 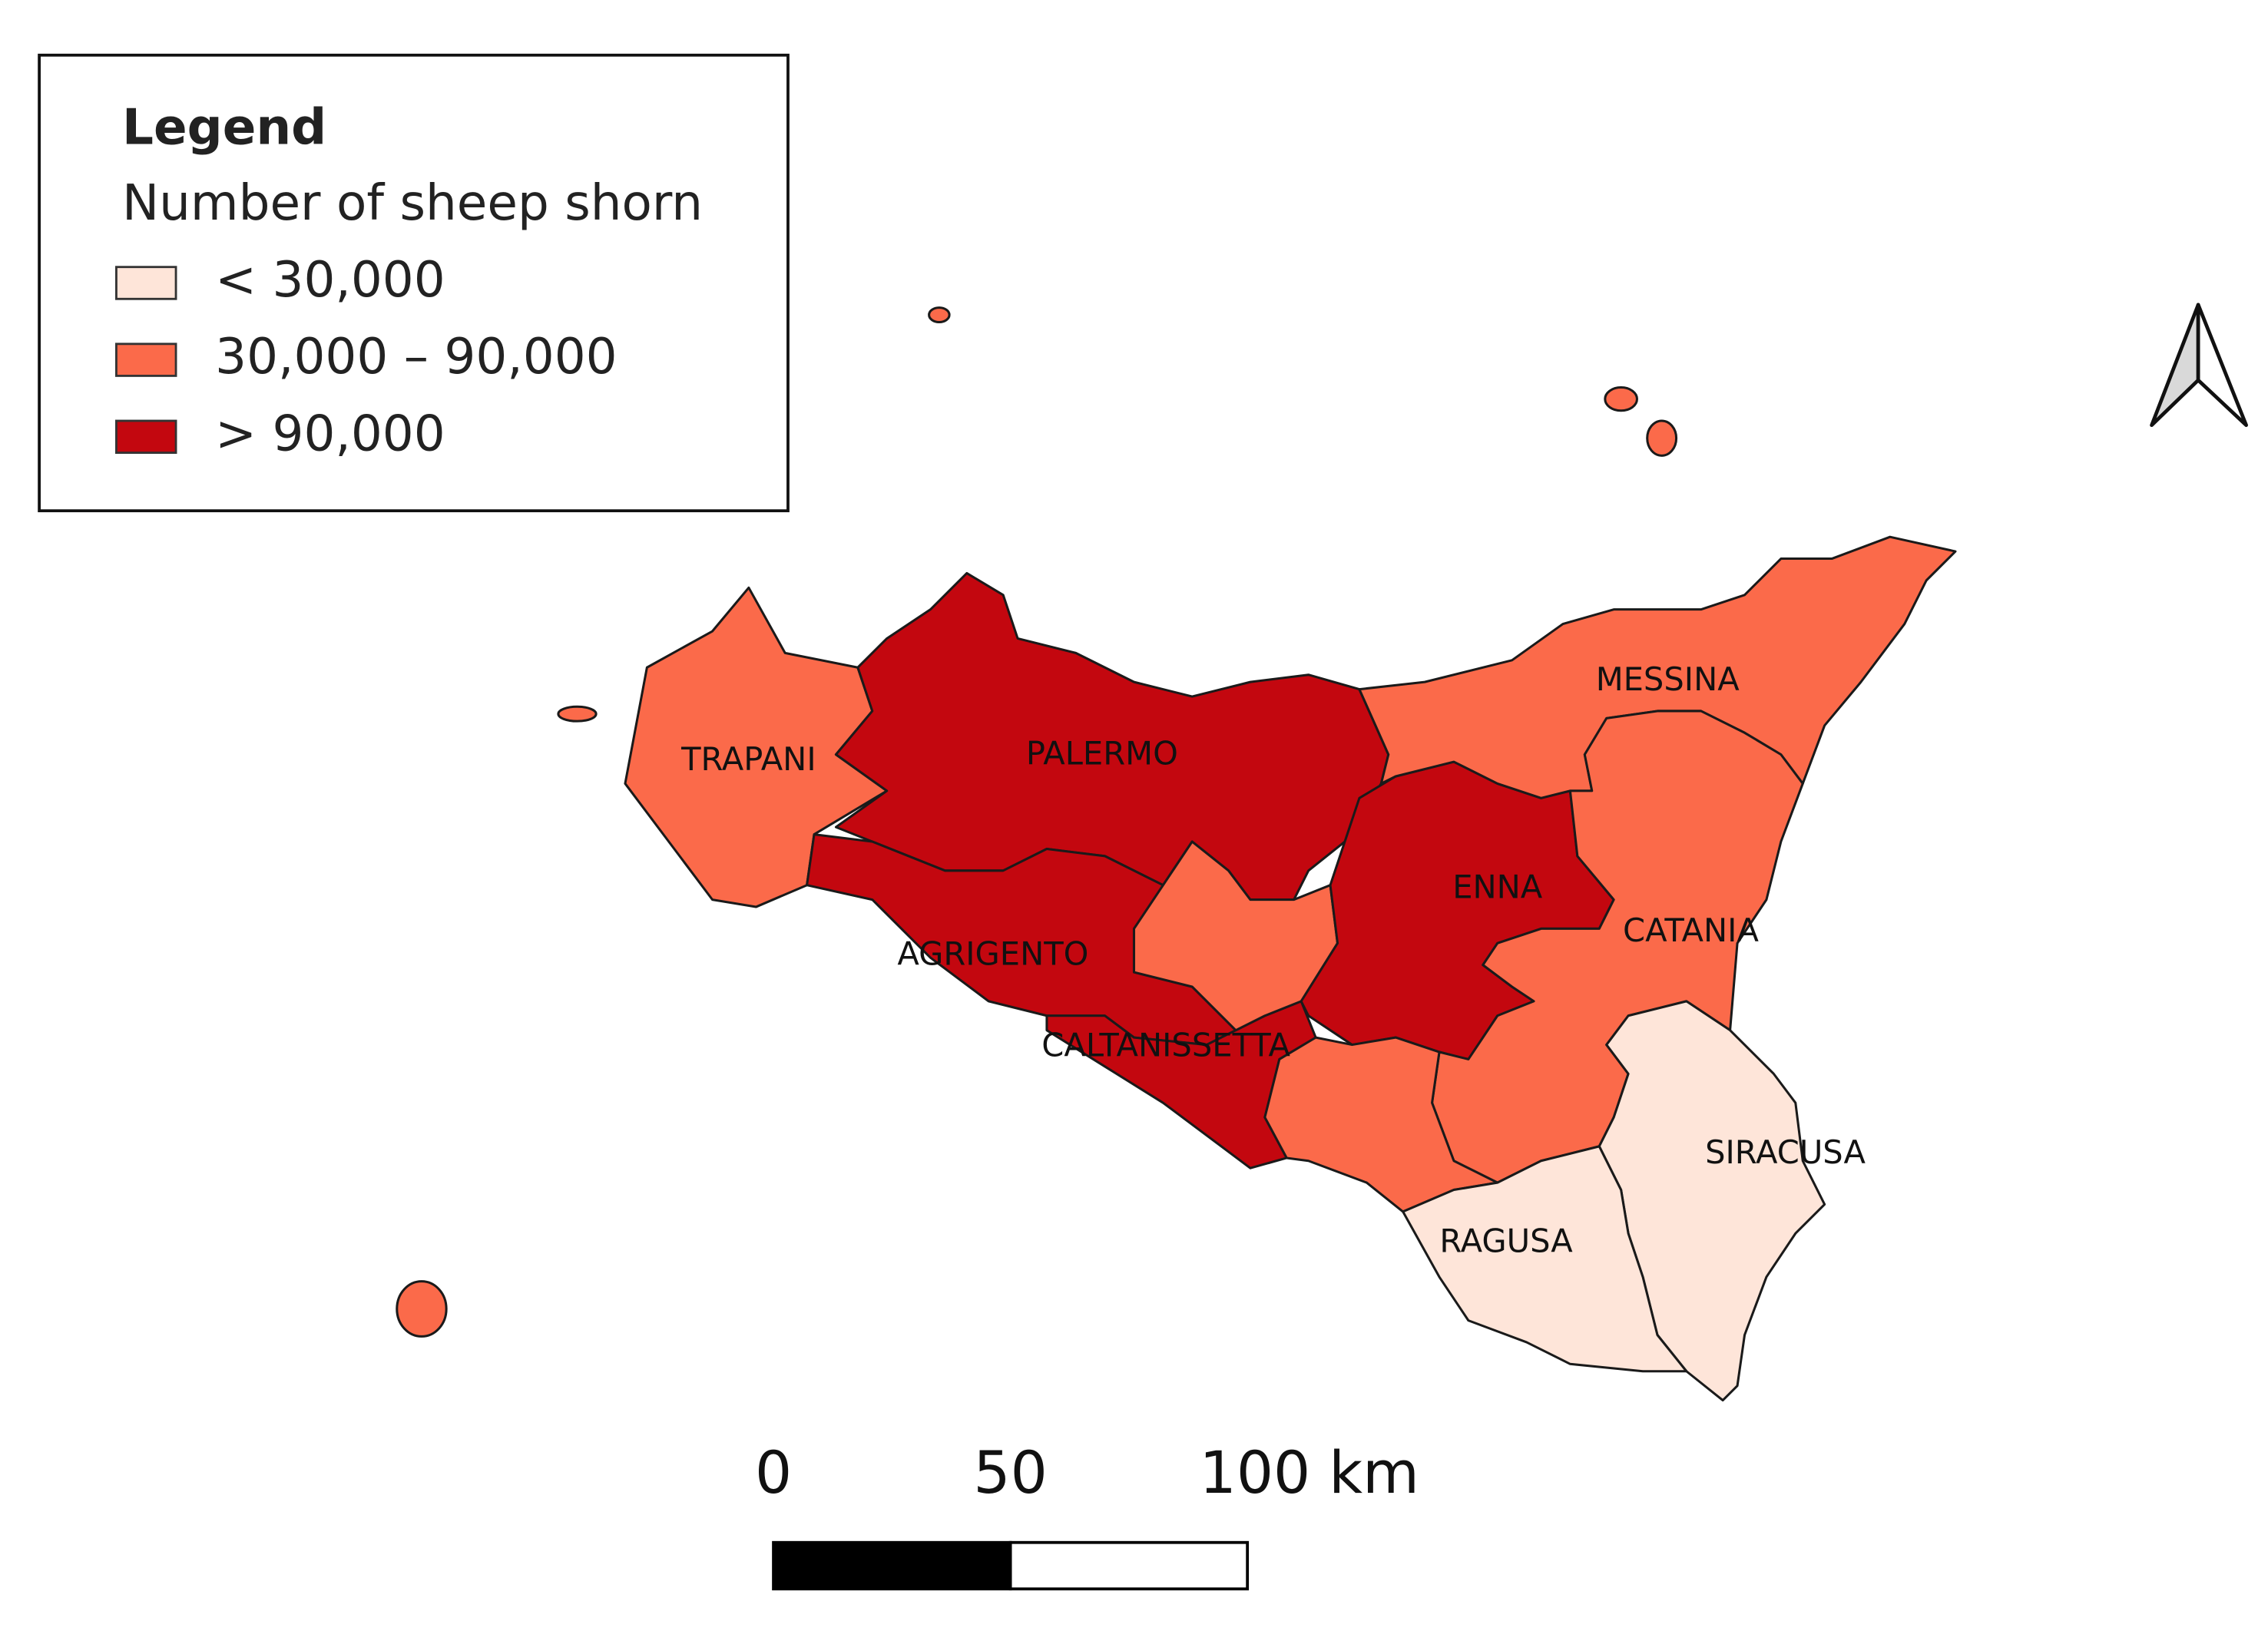 I want to click on province-label: SIRACUSA, so click(x=1785, y=1152).